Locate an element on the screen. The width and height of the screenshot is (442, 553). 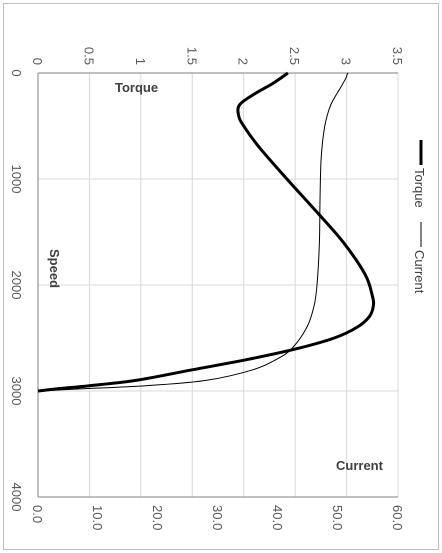
legend: Torque Current is located at coordinates (419, 217).